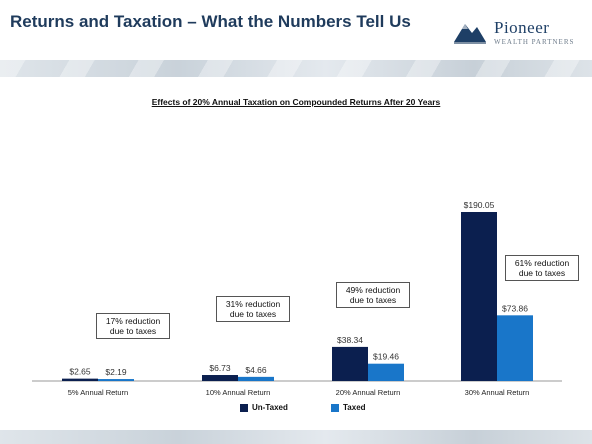  I want to click on data-label-untaxed-3: $190.05, so click(479, 205).